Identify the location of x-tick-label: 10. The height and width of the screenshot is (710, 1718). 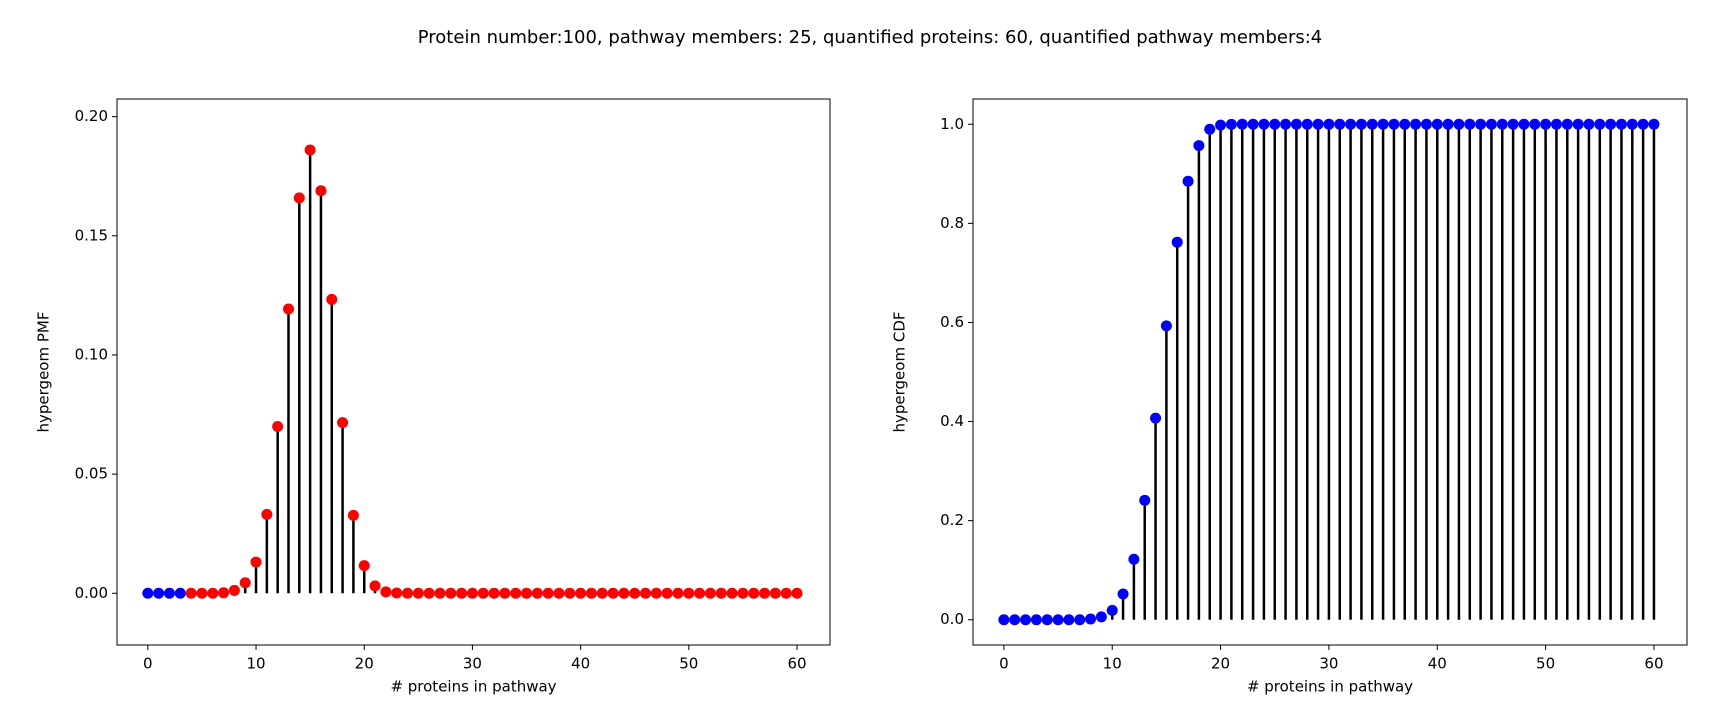
(255, 664).